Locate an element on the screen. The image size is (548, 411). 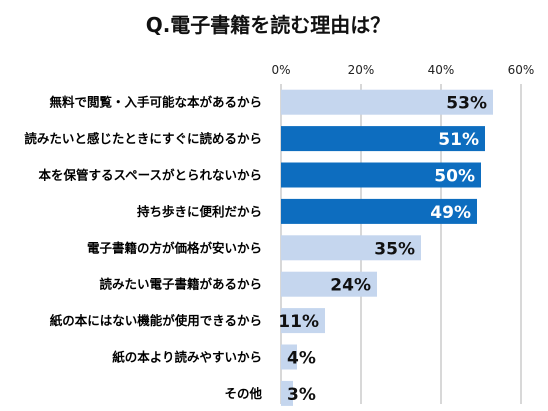
category-label: 紙の本より読みやすいから is located at coordinates (187, 357).